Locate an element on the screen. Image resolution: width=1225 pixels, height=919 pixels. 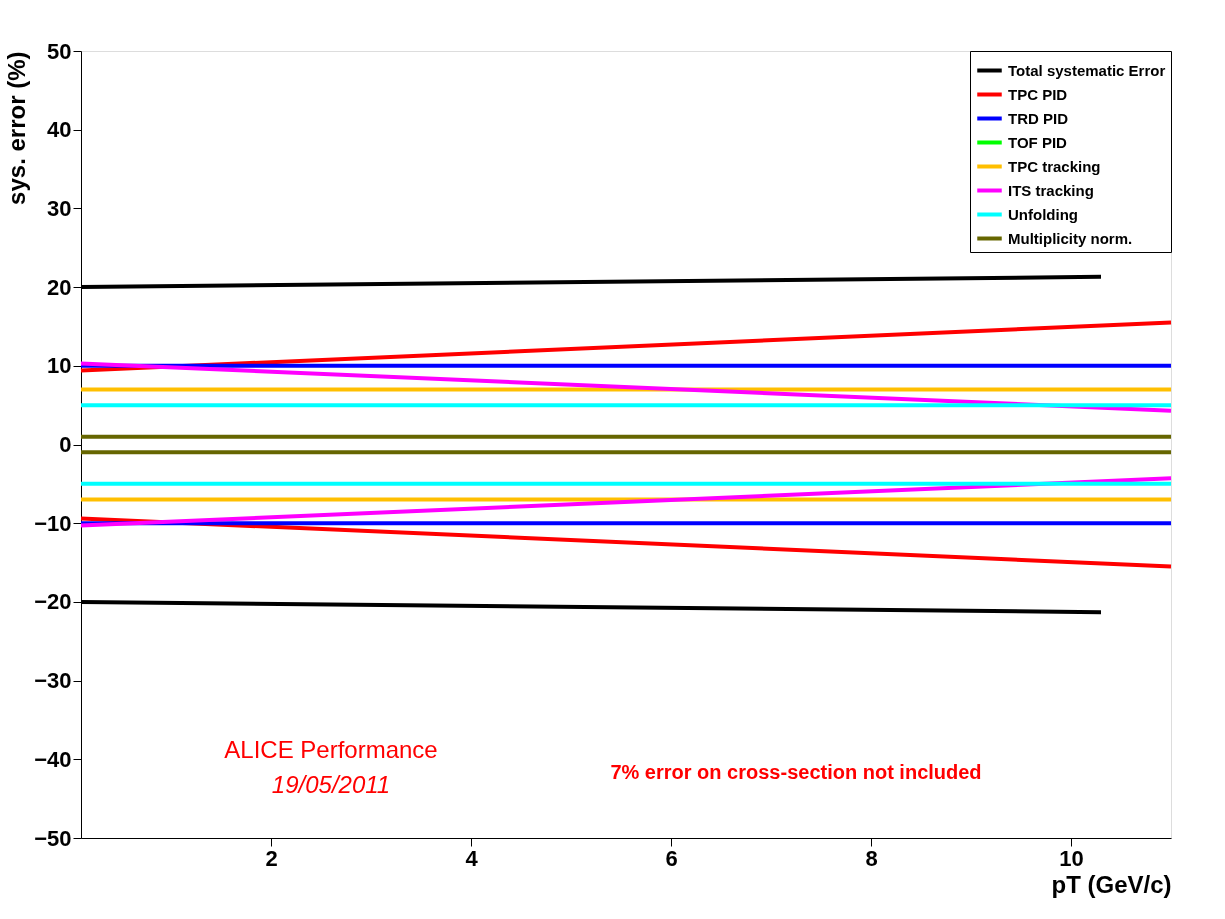
y-tick-label: 40 is located at coordinates (59, 130).